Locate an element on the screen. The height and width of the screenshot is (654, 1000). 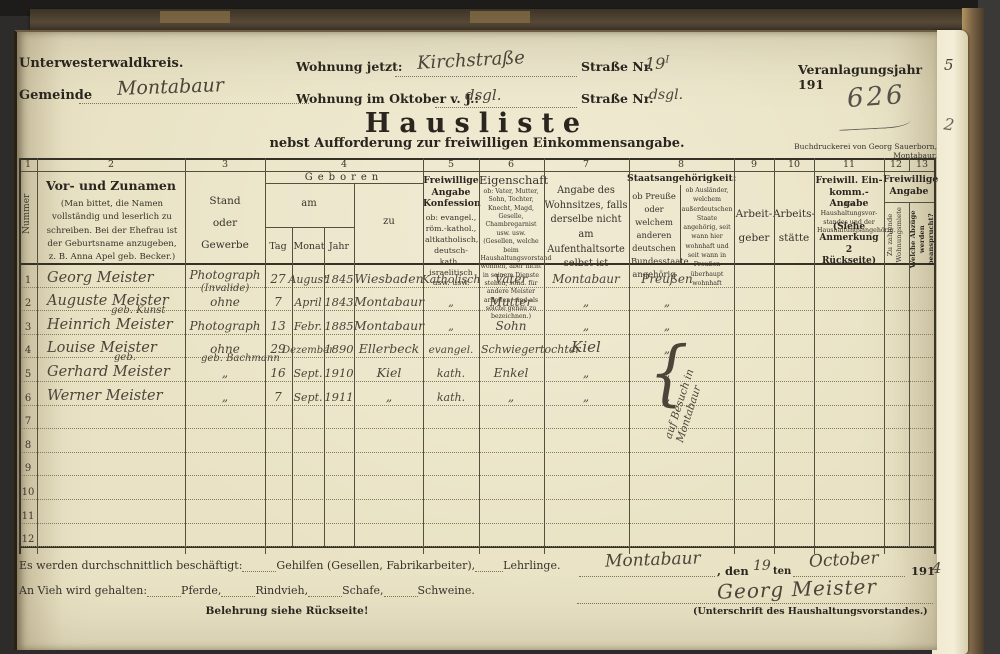
cell-name: Werner Meister is located at coordinates (105, 395).